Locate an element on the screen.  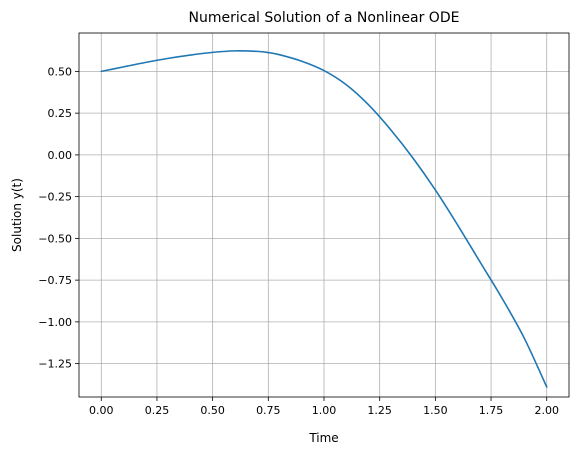
y-tick-label: −0.75 is located at coordinates (55, 280).